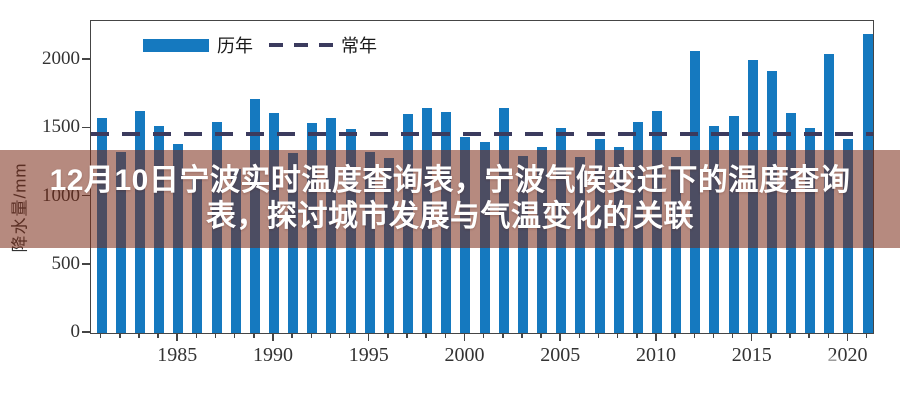 Image resolution: width=900 pixels, height=400 pixels. Describe the element at coordinates (450, 216) in the screenshot. I see `banner-title-line2: 表，探讨城市发展与气温变化的关联` at that location.